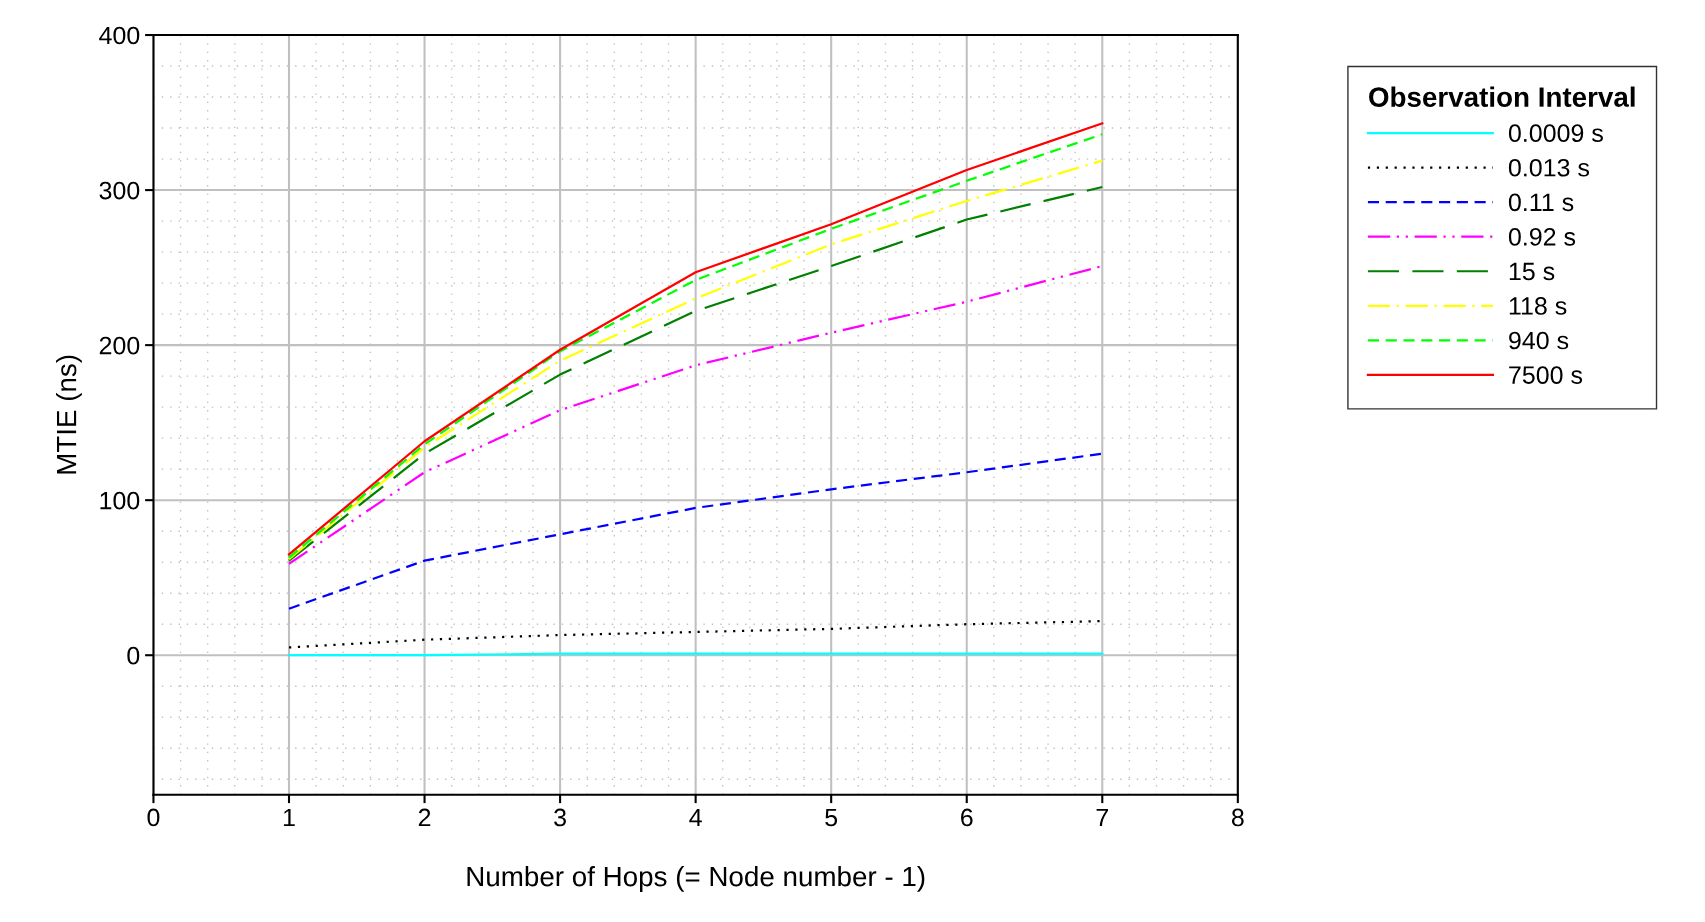 The height and width of the screenshot is (922, 1705). What do you see at coordinates (1539, 340) in the screenshot?
I see `legend-label: 940 s` at bounding box center [1539, 340].